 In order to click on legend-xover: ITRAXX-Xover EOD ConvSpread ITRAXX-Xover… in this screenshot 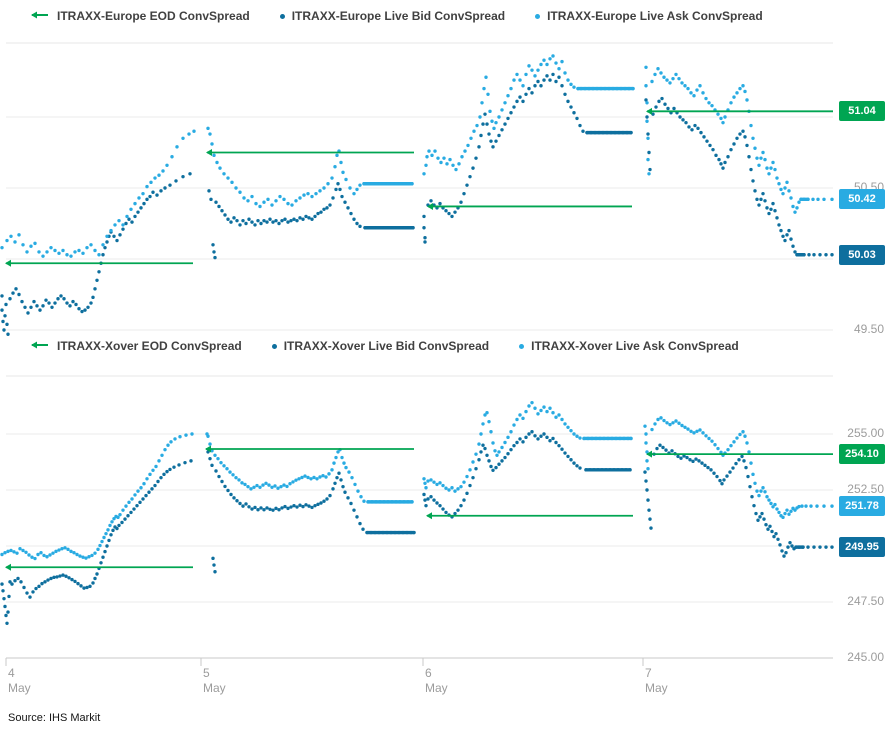, I will do `click(383, 346)`.